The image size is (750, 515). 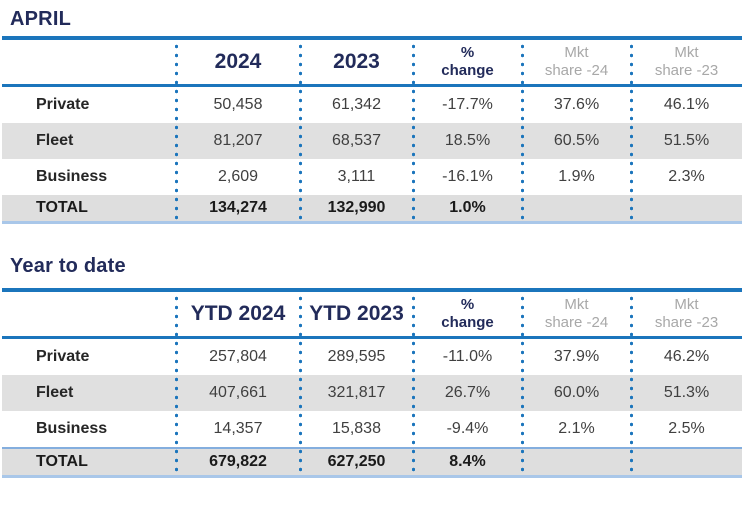 I want to click on value-cell: 407,661, so click(x=238, y=392).